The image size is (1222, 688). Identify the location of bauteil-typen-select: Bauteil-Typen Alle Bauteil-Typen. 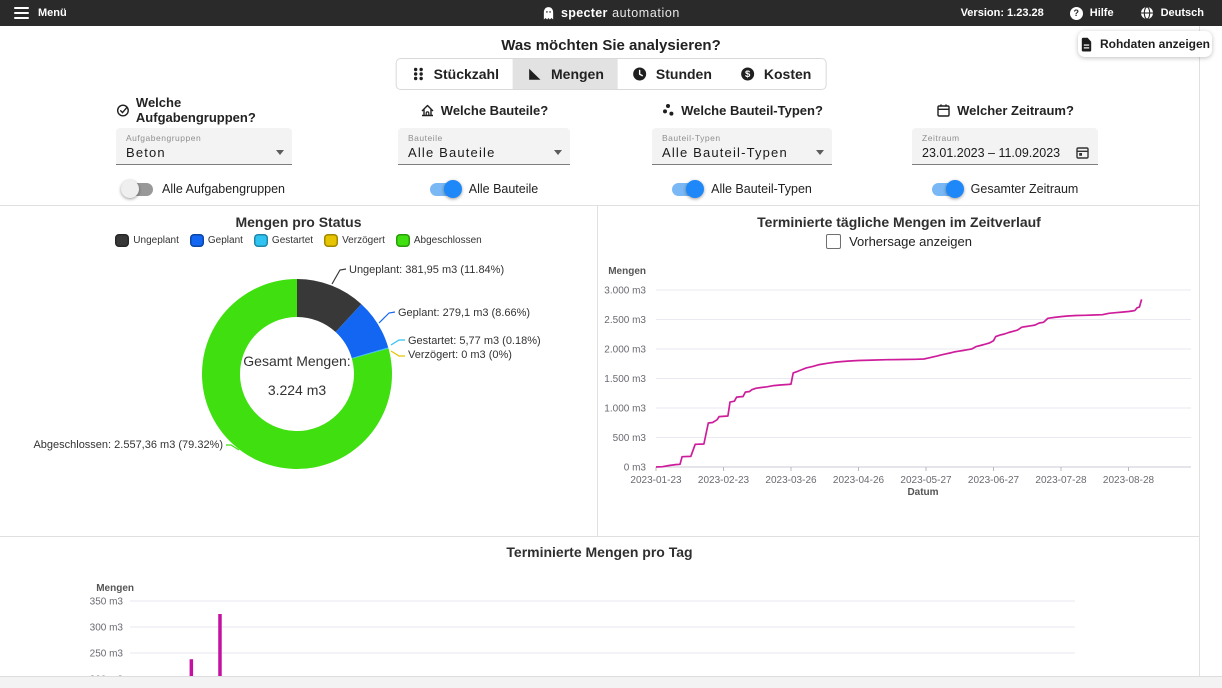
(742, 146).